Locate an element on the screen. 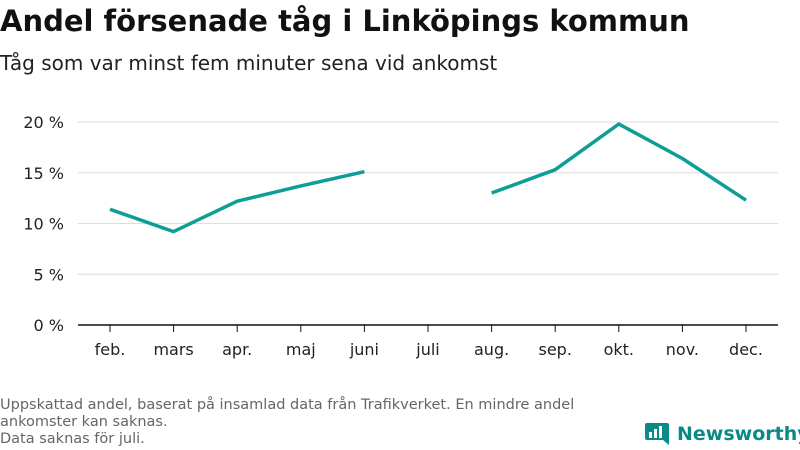 This screenshot has height=450, width=800. y-tick-label: 0 % is located at coordinates (49, 325).